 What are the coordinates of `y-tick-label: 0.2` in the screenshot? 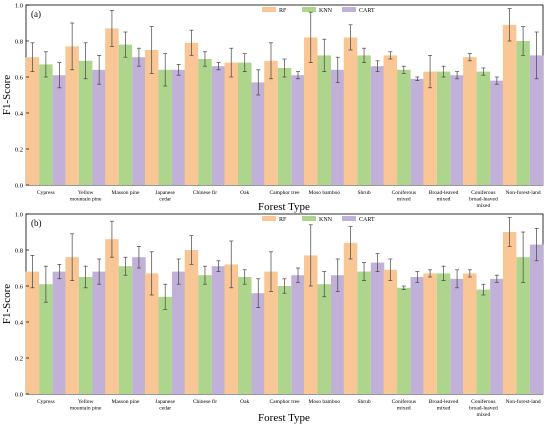 It's located at (19, 359).